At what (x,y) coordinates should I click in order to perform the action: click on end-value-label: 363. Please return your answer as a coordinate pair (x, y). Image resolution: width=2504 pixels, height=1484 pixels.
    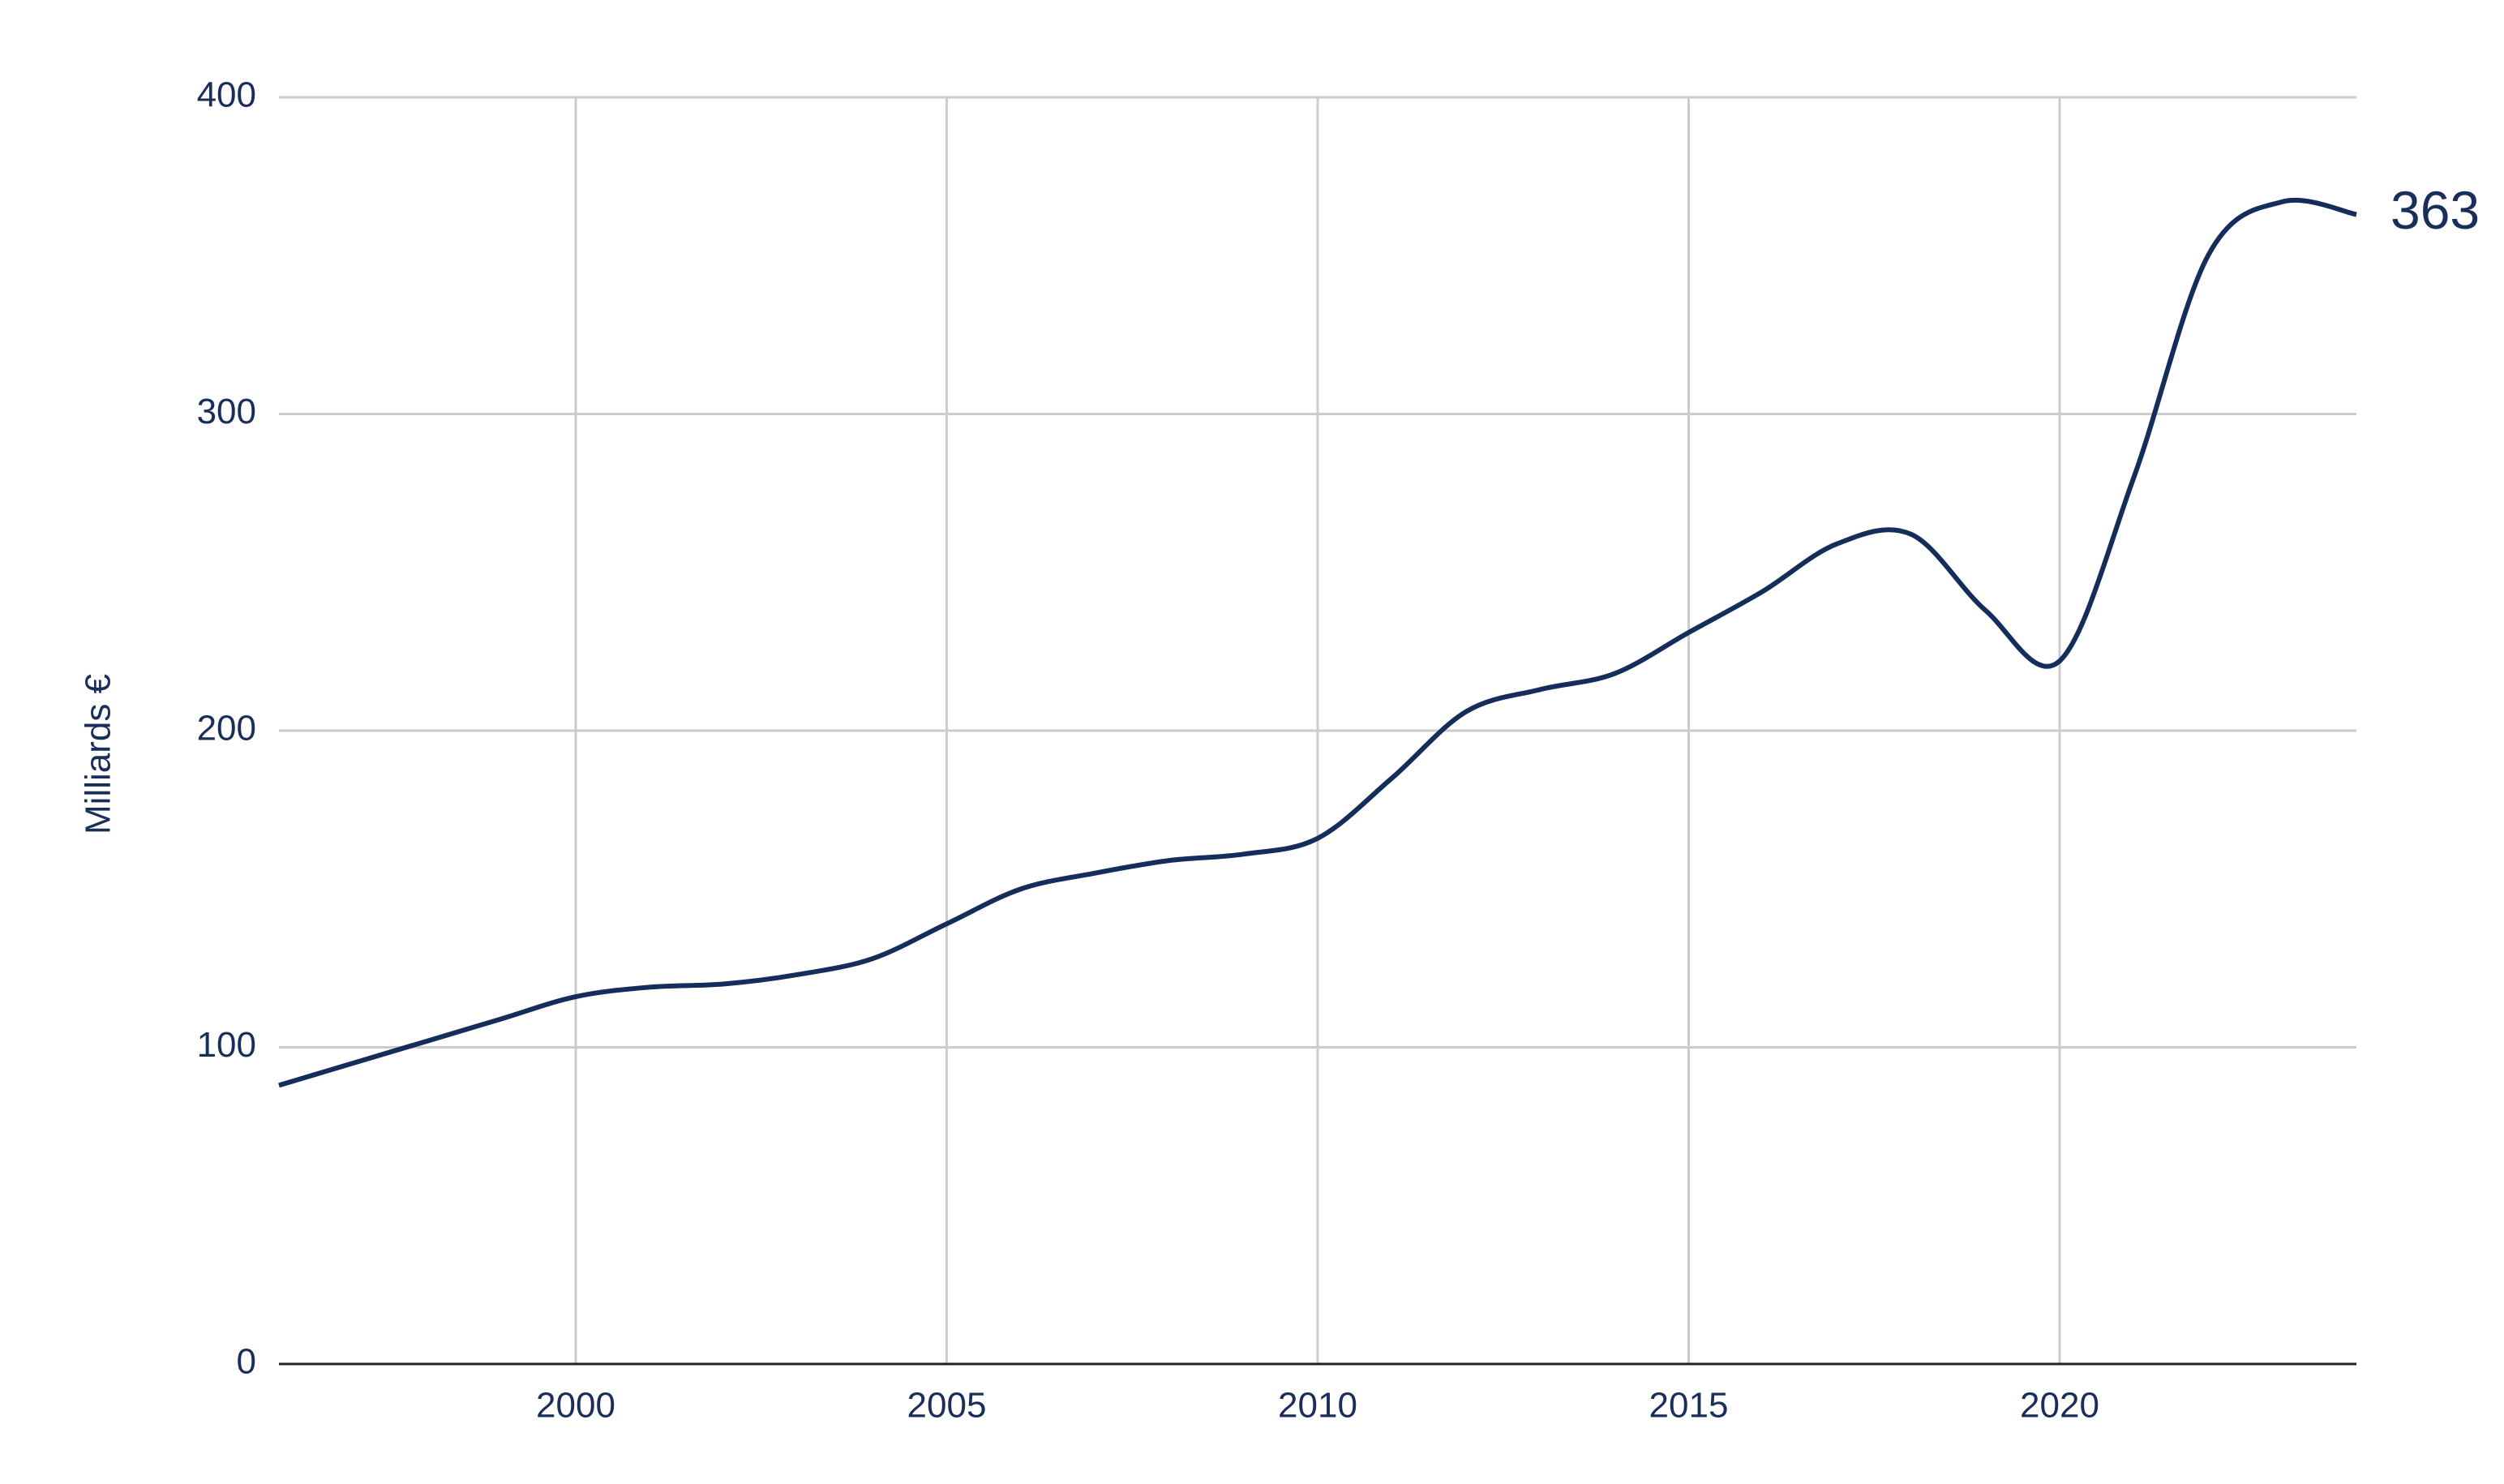
    Looking at the image, I should click on (2435, 210).